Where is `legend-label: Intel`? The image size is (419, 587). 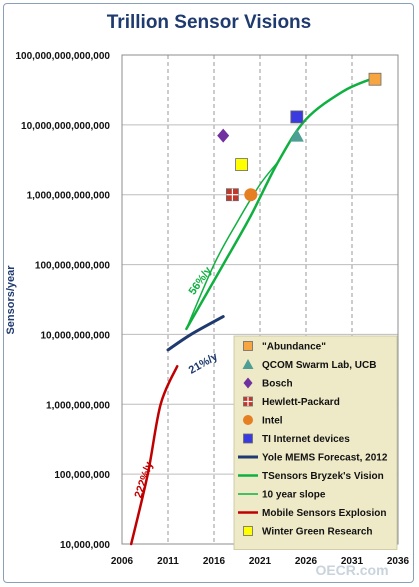 legend-label: Intel is located at coordinates (272, 421).